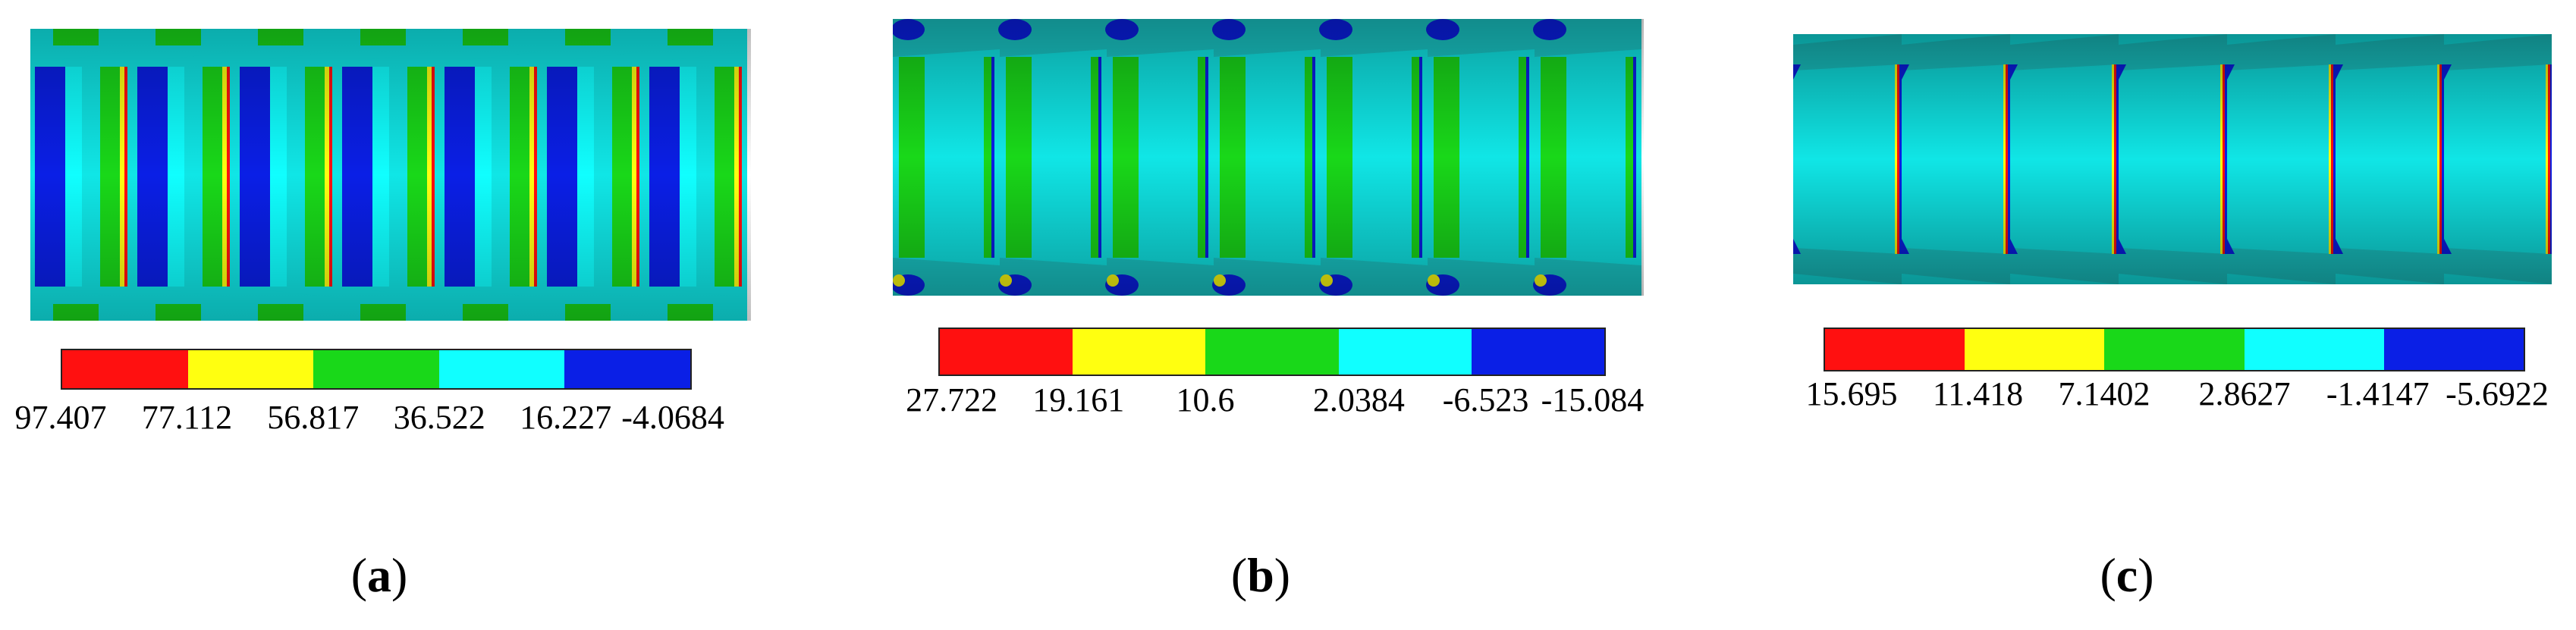 This screenshot has height=630, width=2576. I want to click on color-legend-b, so click(1272, 352).